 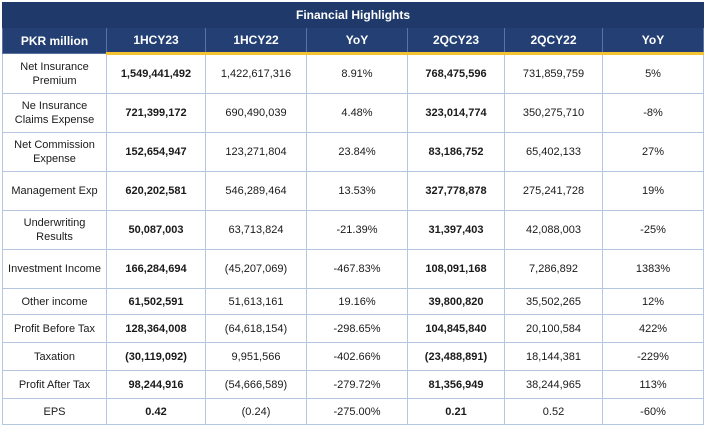 What do you see at coordinates (156, 269) in the screenshot?
I see `cell-1hcy23: 166,284,694` at bounding box center [156, 269].